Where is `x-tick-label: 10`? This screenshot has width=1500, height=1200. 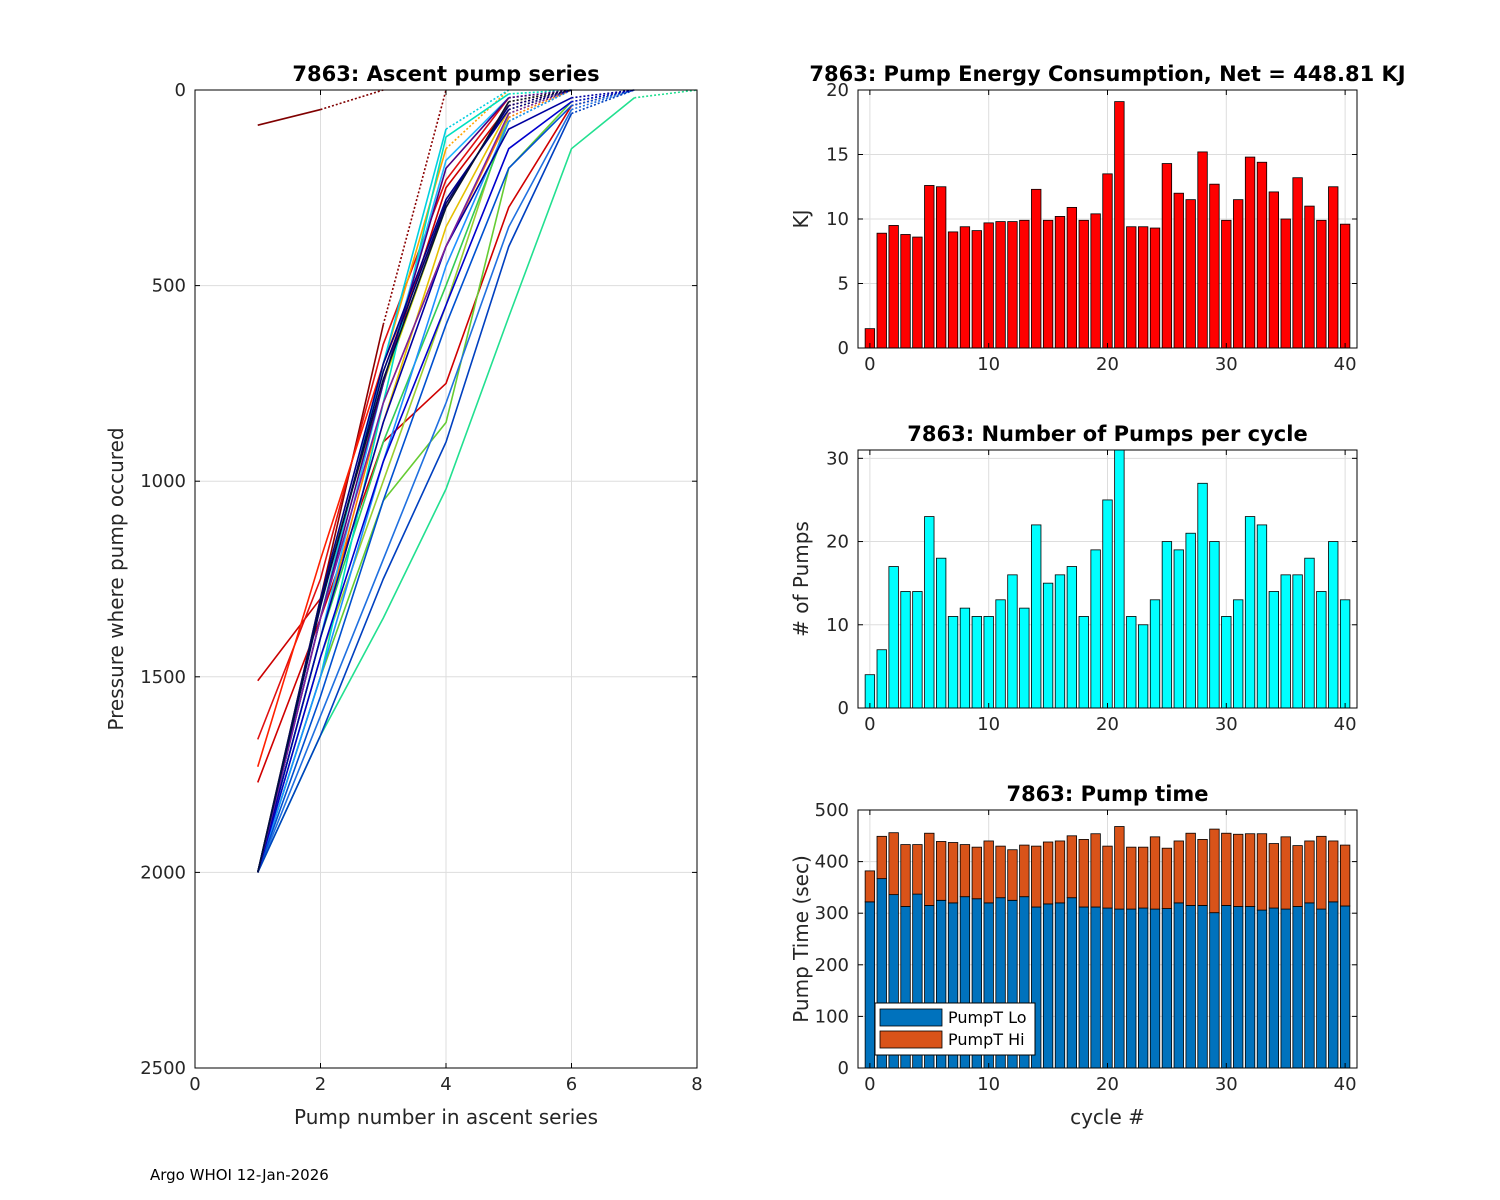
x-tick-label: 10 is located at coordinates (988, 1084).